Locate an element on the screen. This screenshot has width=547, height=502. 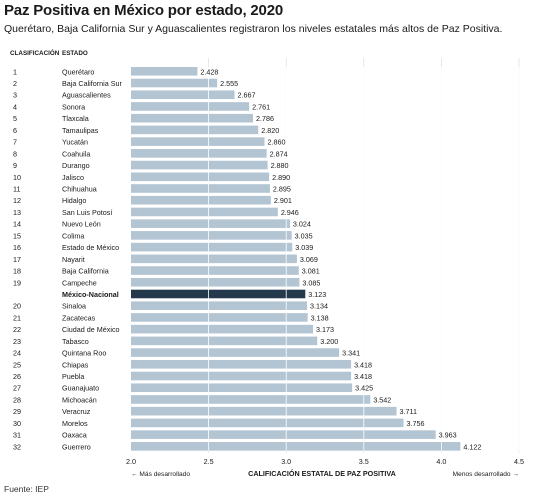
state-label: Guerrero is located at coordinates (76, 446).